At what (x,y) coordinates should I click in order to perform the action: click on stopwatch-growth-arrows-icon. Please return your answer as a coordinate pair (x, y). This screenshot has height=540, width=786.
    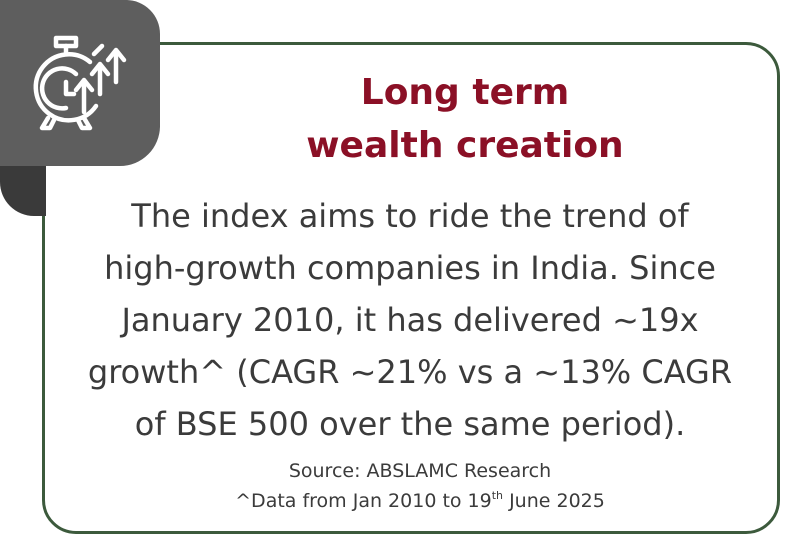
    Looking at the image, I should click on (80, 83).